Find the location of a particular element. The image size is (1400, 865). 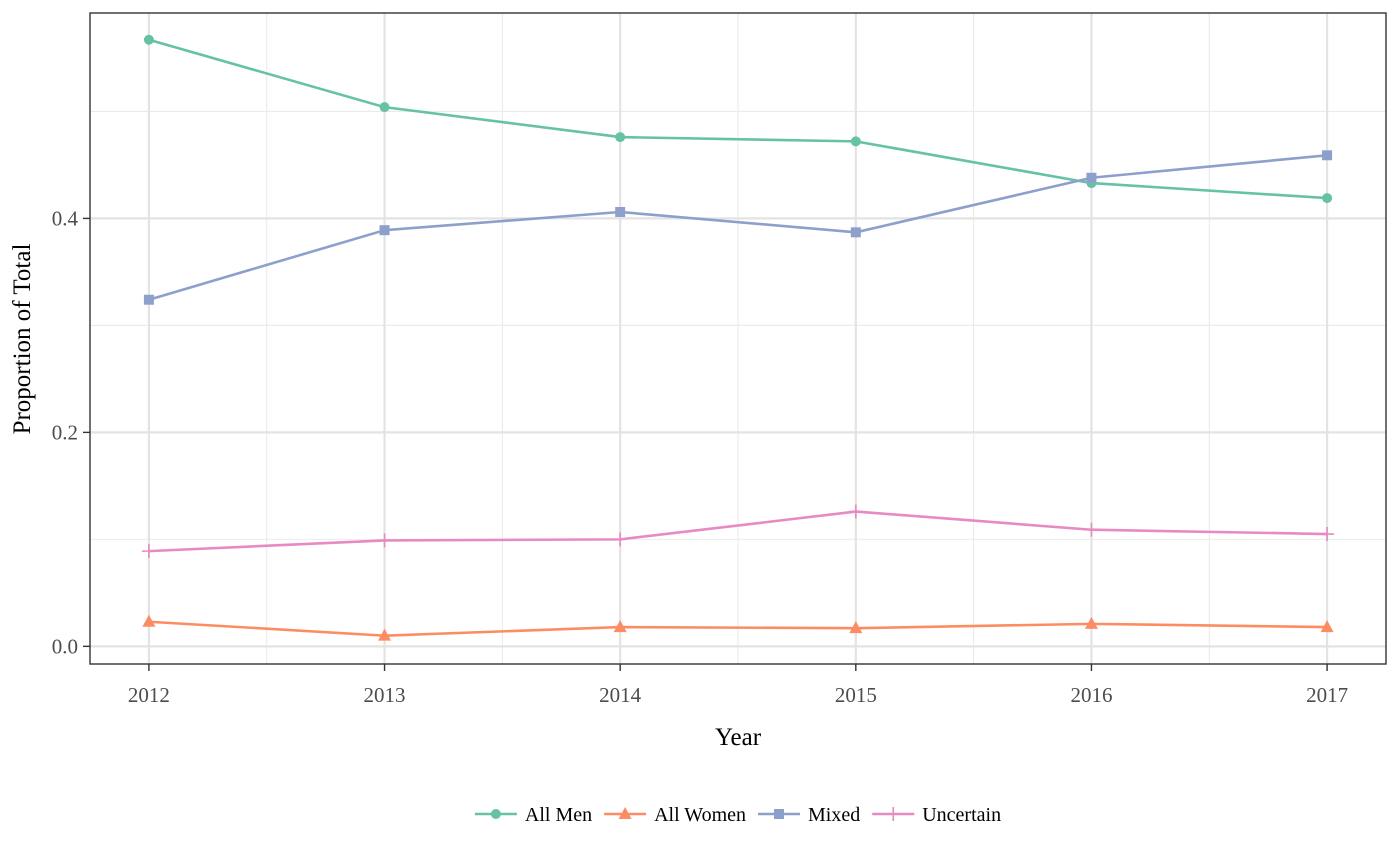

legend-label: Uncertain is located at coordinates (961, 815).